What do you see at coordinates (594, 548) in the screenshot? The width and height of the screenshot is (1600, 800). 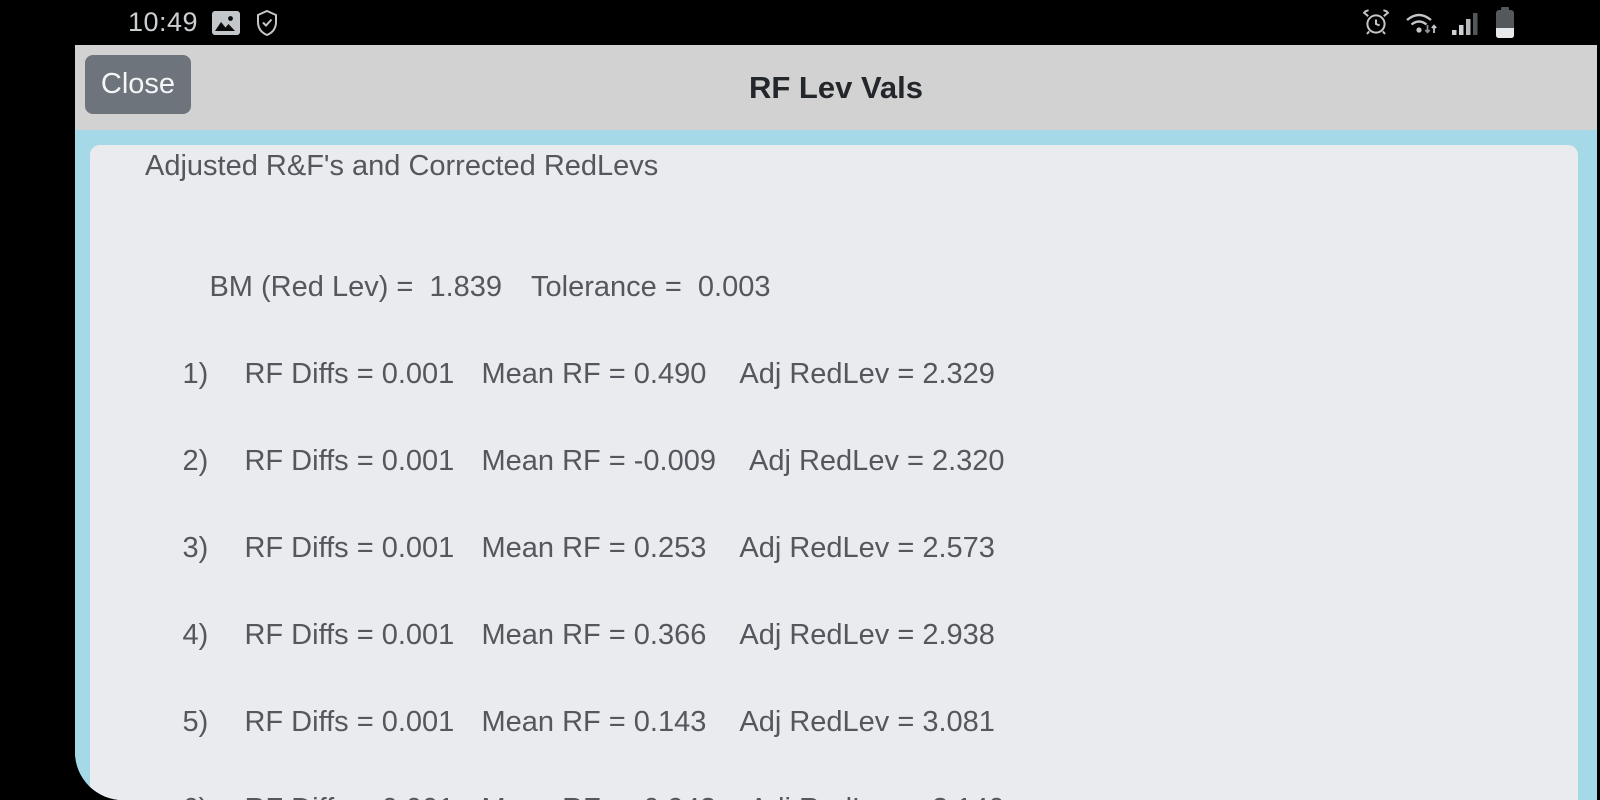 I see `mean-rf-value: Mean RF = 0.253` at bounding box center [594, 548].